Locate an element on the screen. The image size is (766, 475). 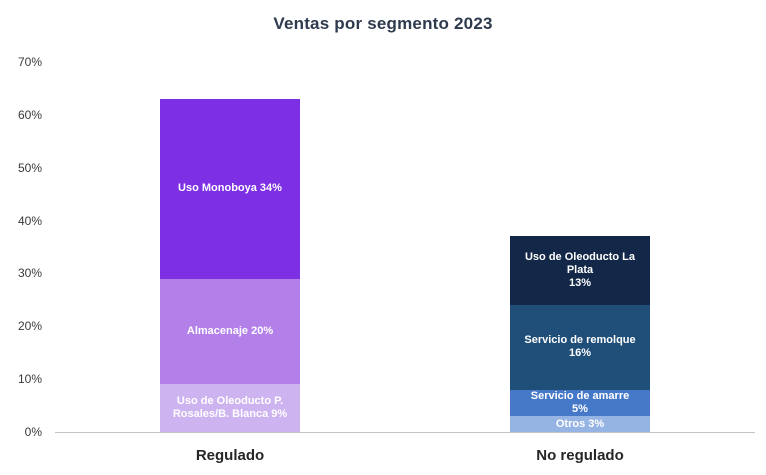
segment-label: Uso de Oleoducto P. Rosales/B. Blanca 9% is located at coordinates (230, 408).